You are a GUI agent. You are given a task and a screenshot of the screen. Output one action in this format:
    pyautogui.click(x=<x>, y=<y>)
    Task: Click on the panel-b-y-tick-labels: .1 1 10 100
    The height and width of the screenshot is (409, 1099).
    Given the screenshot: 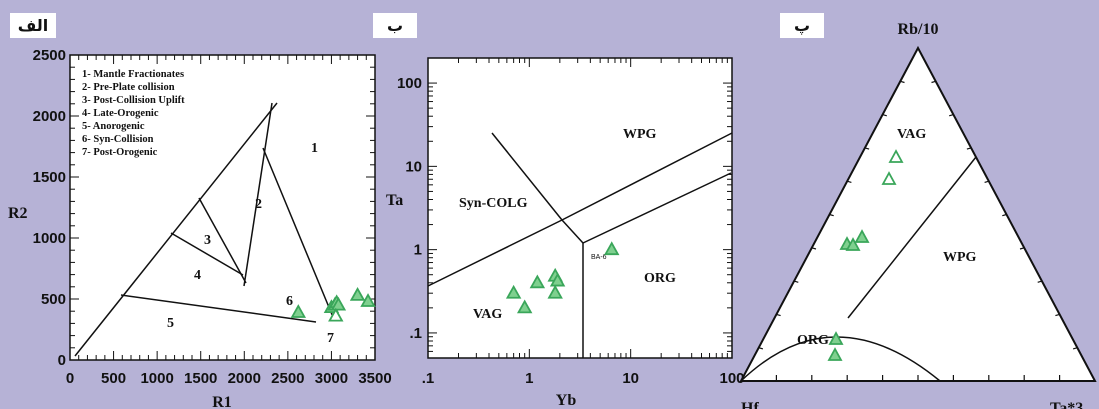 What is the action you would take?
    pyautogui.click(x=409, y=208)
    